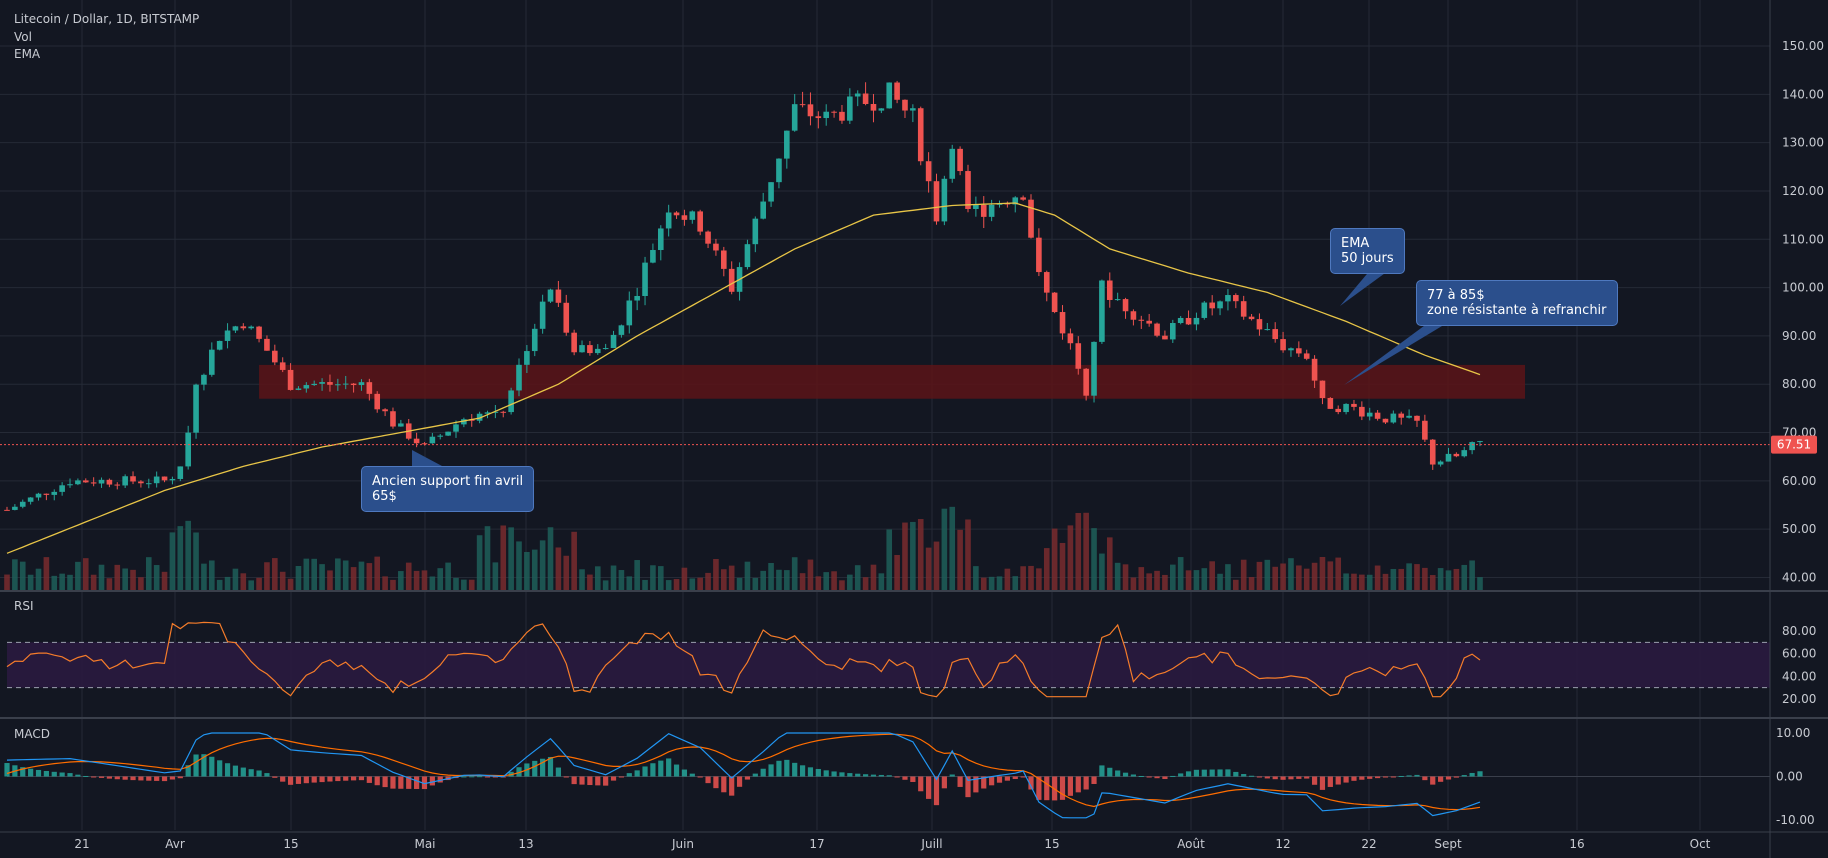 The image size is (1828, 858). I want to click on support-annotation: Ancien support fin avril 65$, so click(448, 489).